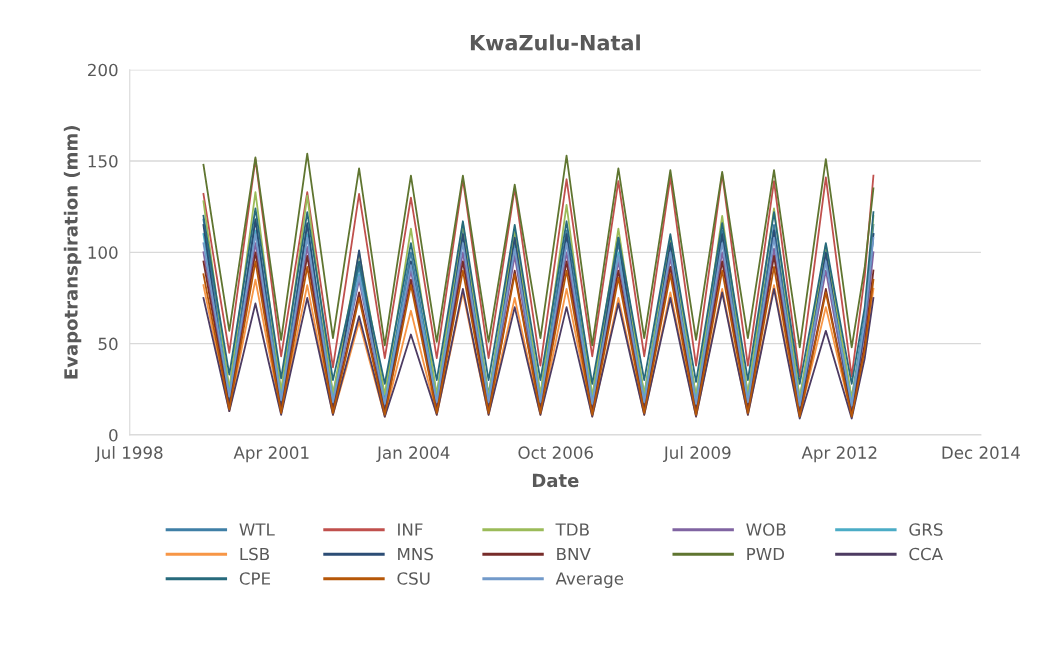 The width and height of the screenshot is (1038, 664). What do you see at coordinates (926, 554) in the screenshot?
I see `legend-label: CCA` at bounding box center [926, 554].